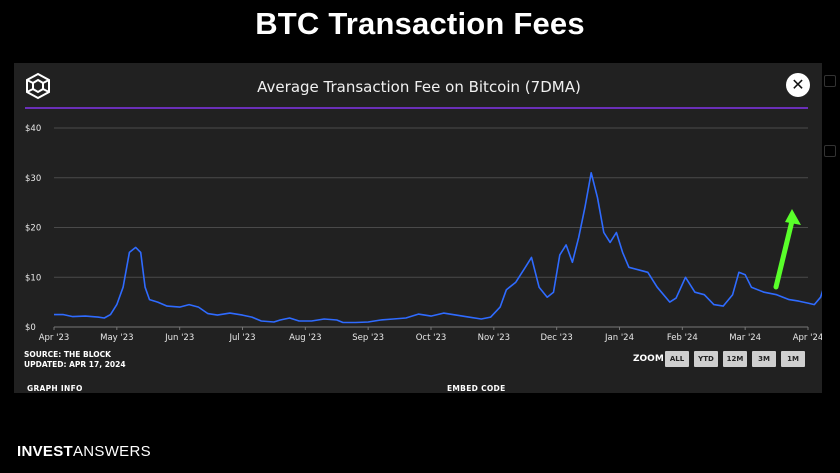  What do you see at coordinates (33, 278) in the screenshot?
I see `y-tick-label: $10` at bounding box center [33, 278].